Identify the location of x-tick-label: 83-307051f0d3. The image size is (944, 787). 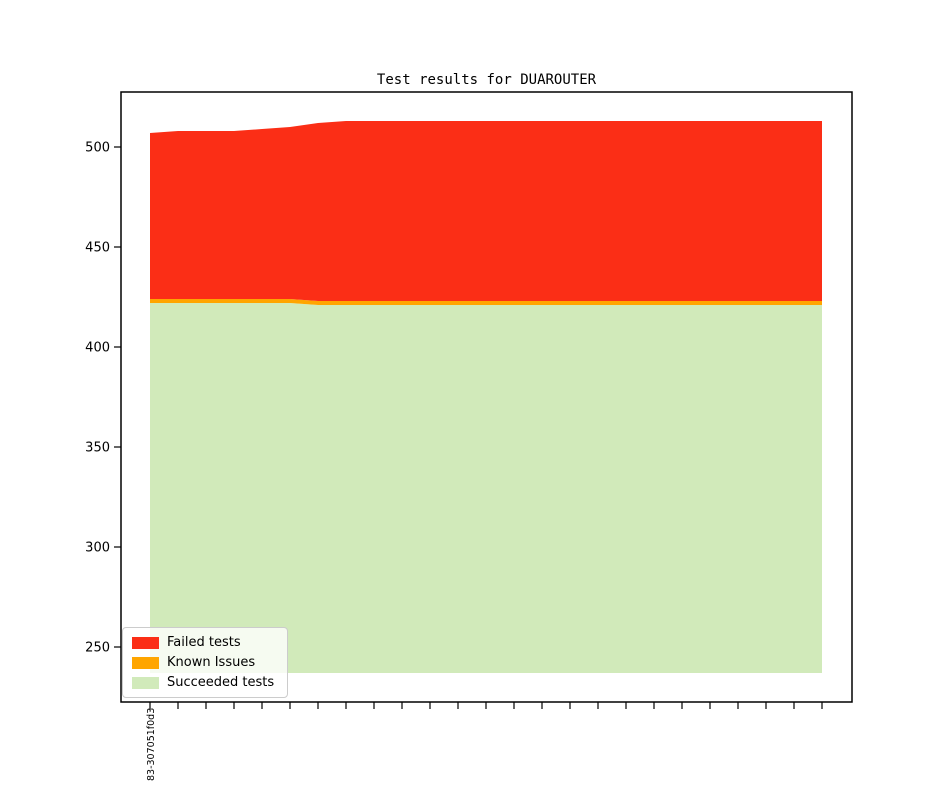
(151, 744).